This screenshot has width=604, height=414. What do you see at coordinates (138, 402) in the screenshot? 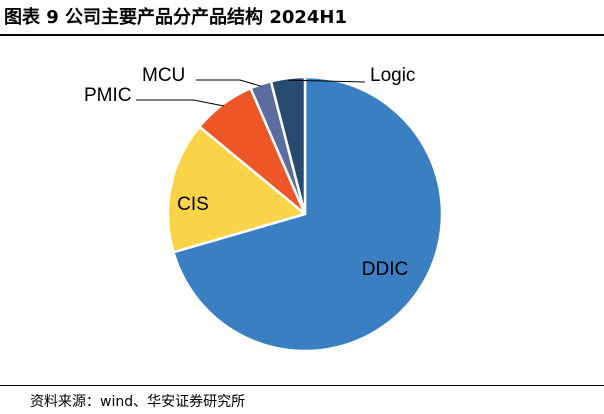
I see `source-note: 资料来源：wind、华安证券研究所` at bounding box center [138, 402].